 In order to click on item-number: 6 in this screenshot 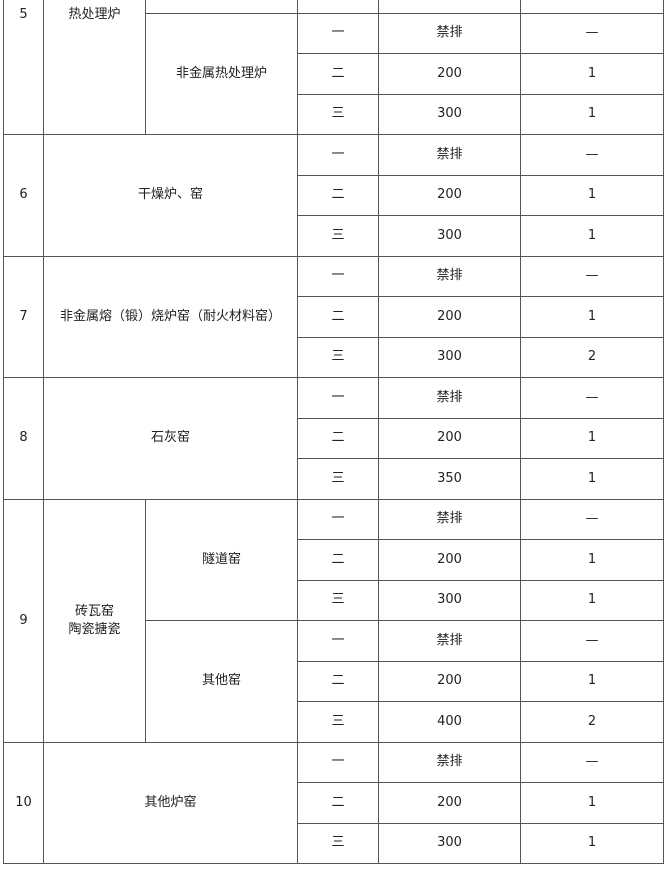, I will do `click(23, 195)`.